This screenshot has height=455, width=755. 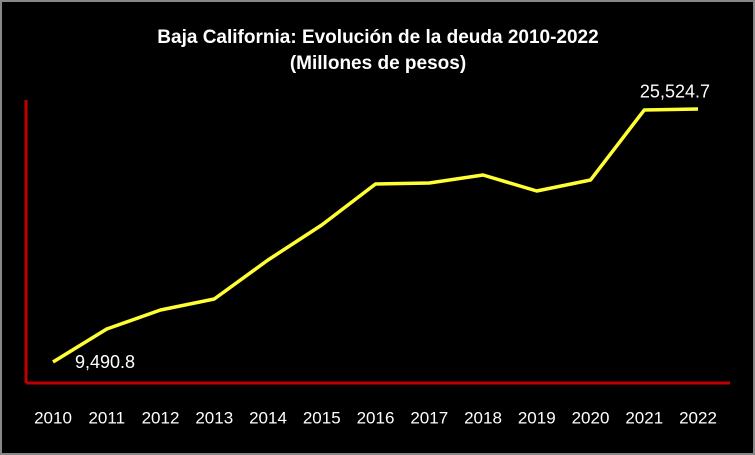 What do you see at coordinates (378, 63) in the screenshot?
I see `chart-subtitle: (Millones de pesos)` at bounding box center [378, 63].